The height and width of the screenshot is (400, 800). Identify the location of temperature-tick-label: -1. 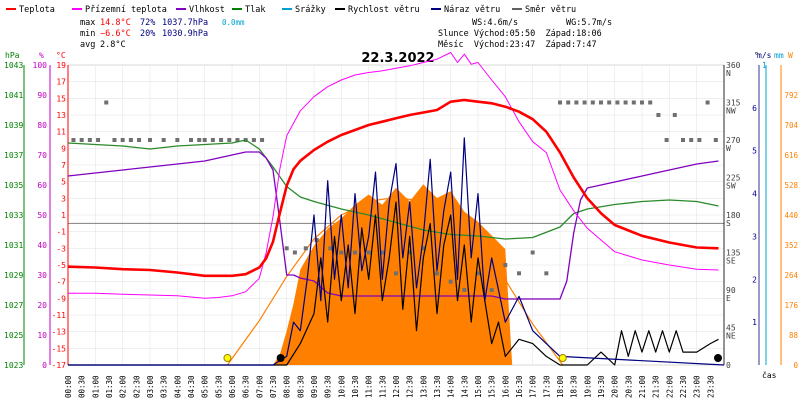
(61, 232).